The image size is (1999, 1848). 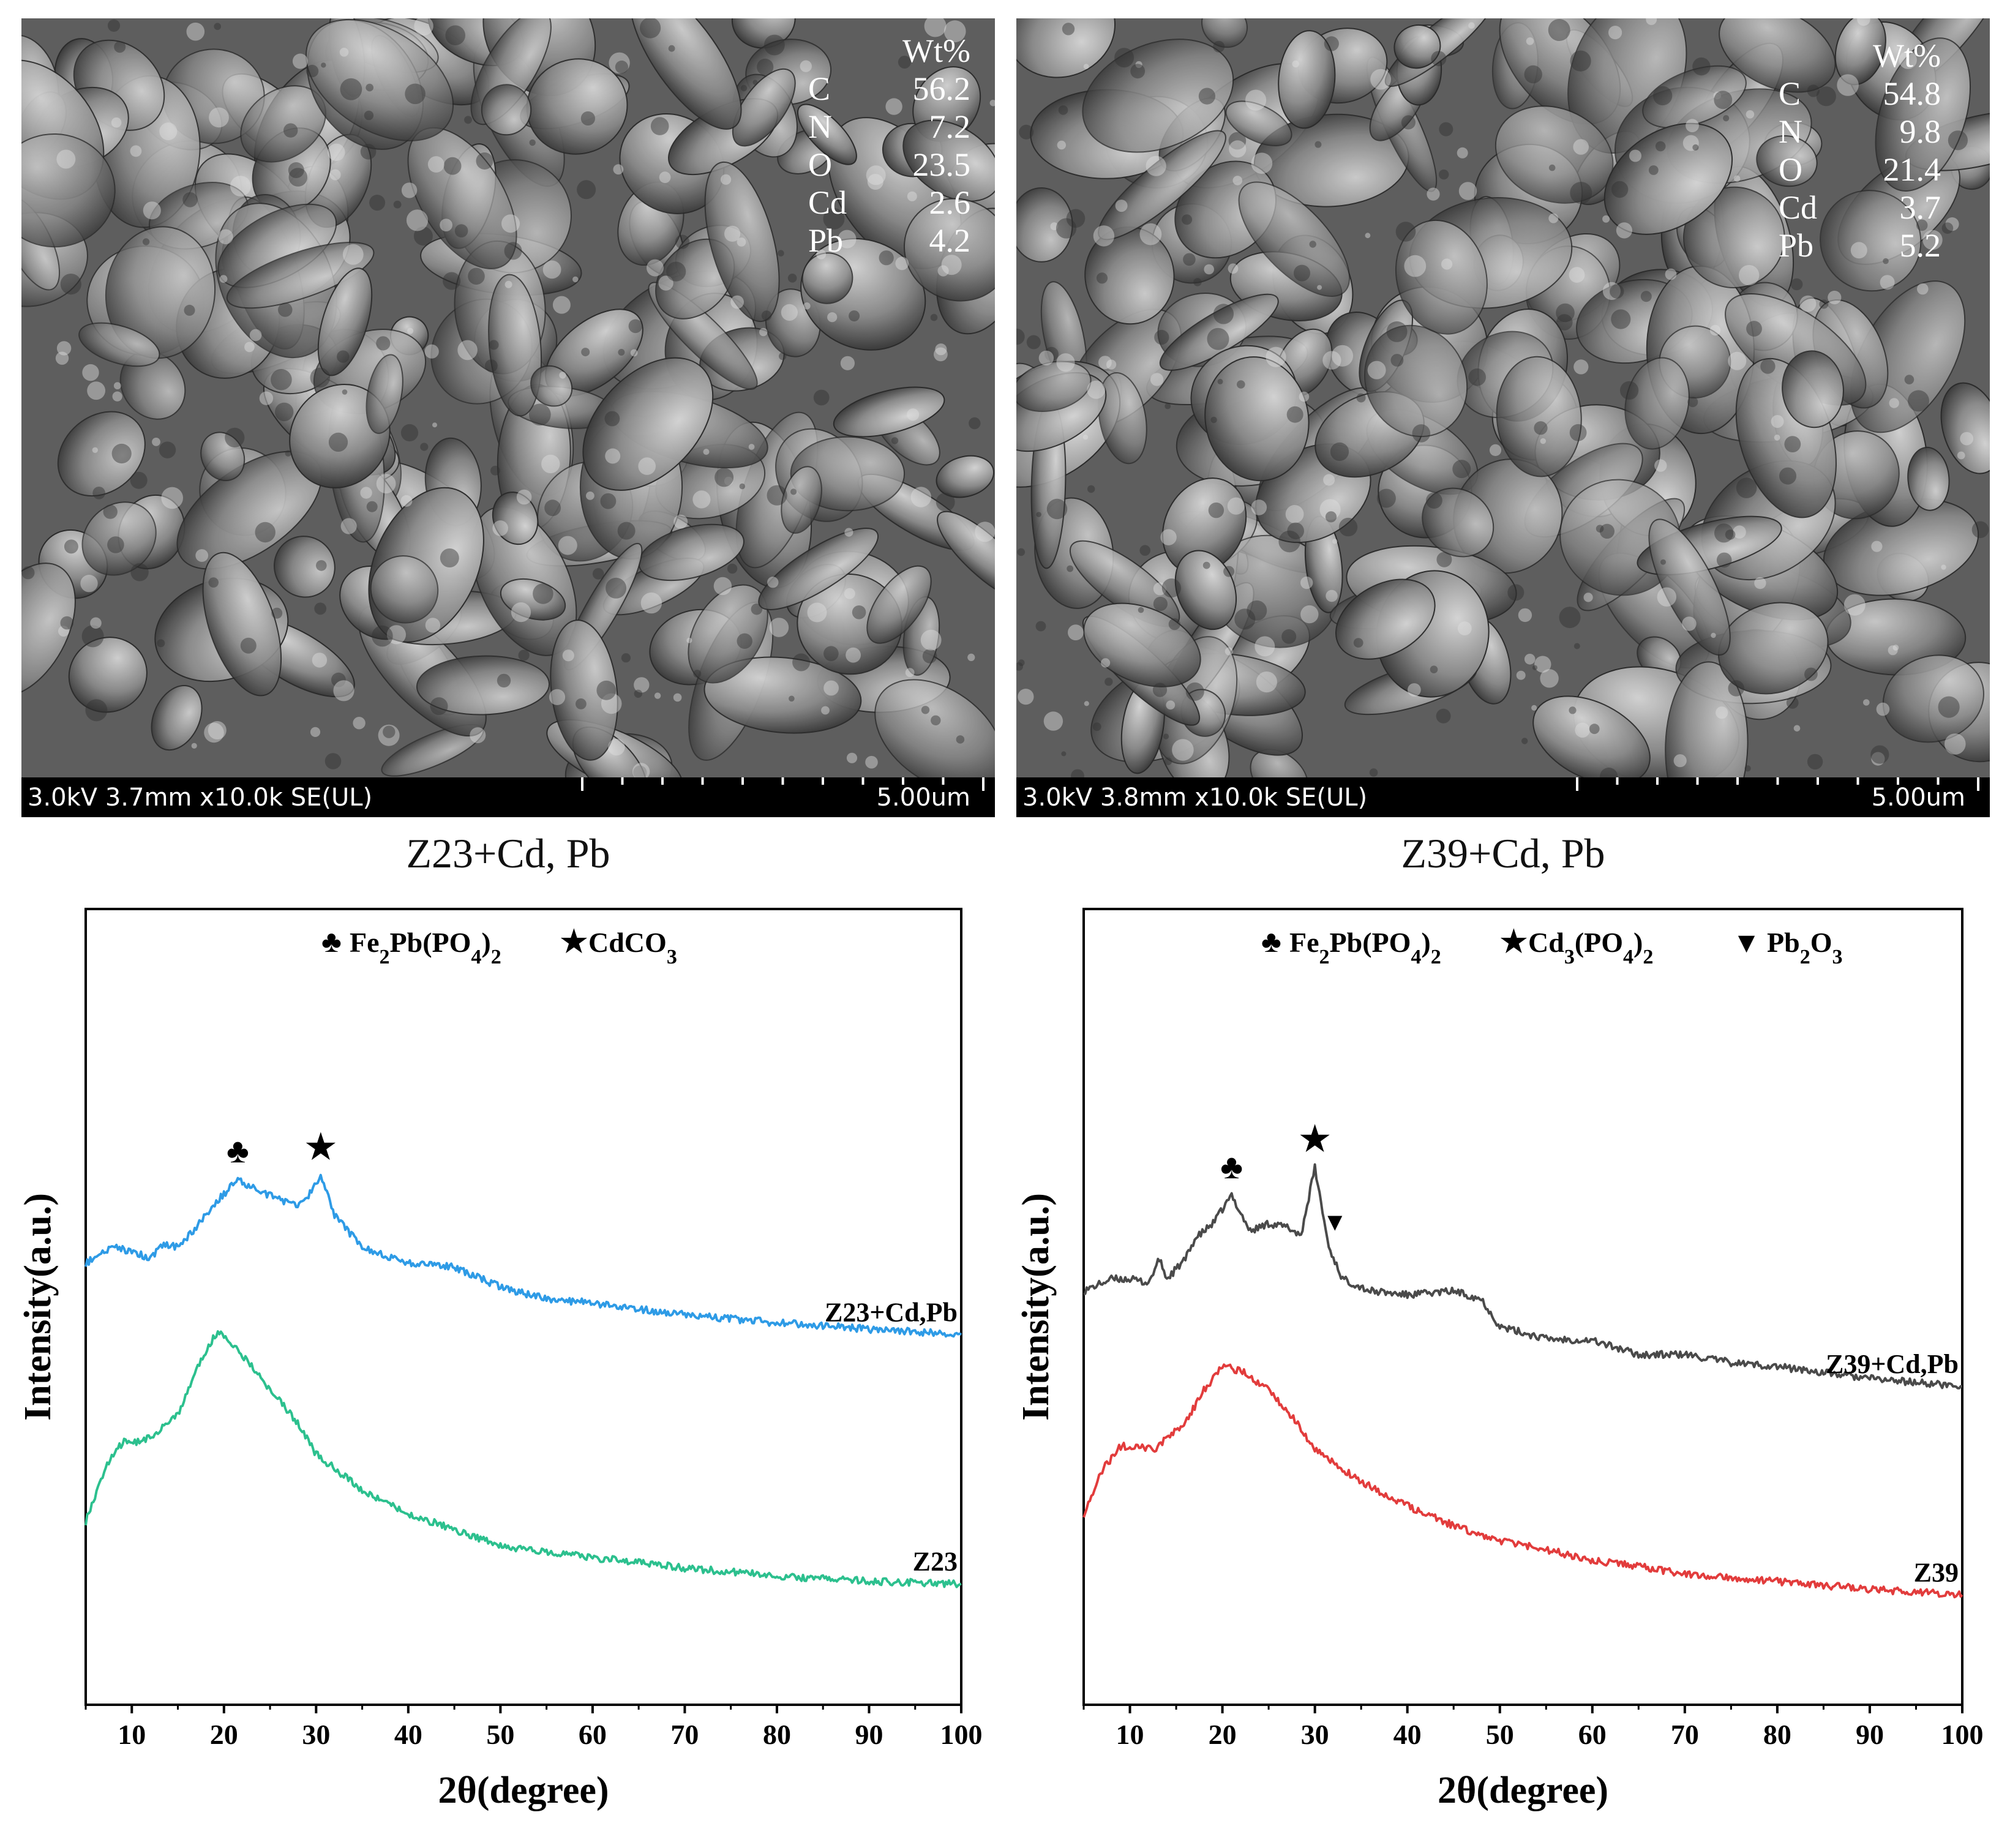 I want to click on peak-annotation: ▾, so click(x=1335, y=1221).